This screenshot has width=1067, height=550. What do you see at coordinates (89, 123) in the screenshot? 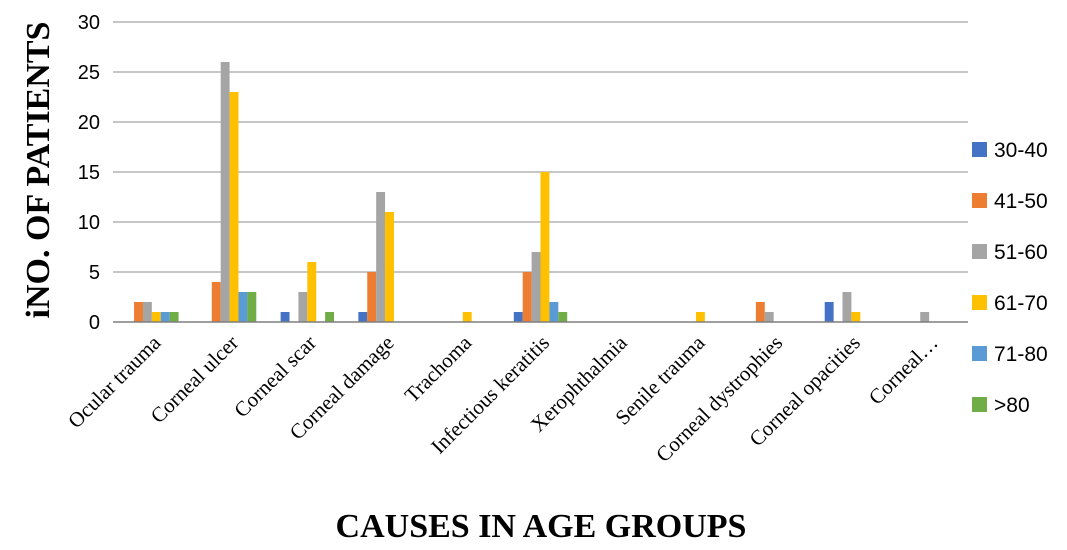
I see `y-tick-label: 20` at bounding box center [89, 123].